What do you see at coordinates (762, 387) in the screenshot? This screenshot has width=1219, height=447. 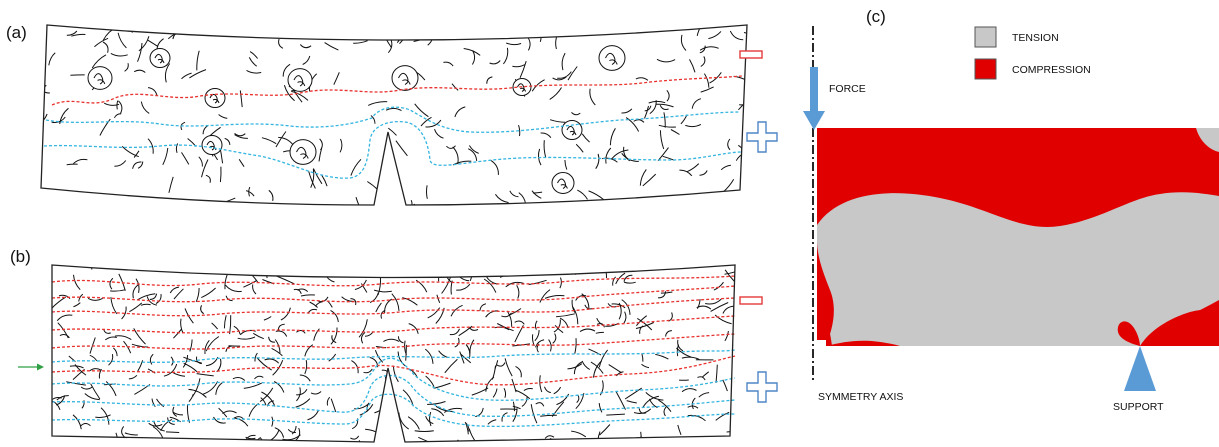 I see `panel-b-plus-sign` at bounding box center [762, 387].